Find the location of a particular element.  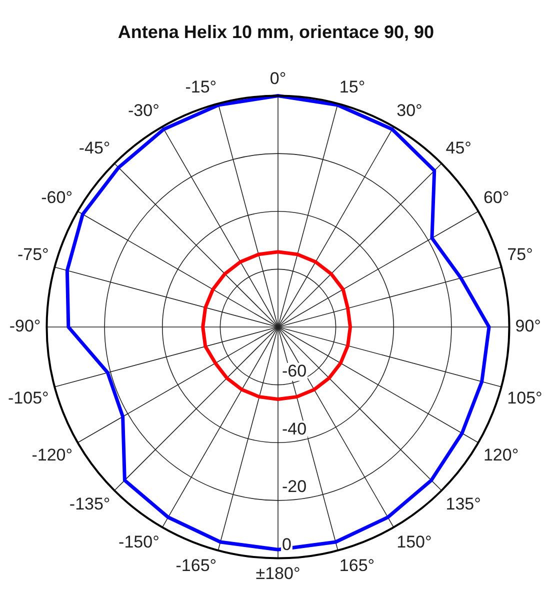

spoke-label: 60° is located at coordinates (496, 197).